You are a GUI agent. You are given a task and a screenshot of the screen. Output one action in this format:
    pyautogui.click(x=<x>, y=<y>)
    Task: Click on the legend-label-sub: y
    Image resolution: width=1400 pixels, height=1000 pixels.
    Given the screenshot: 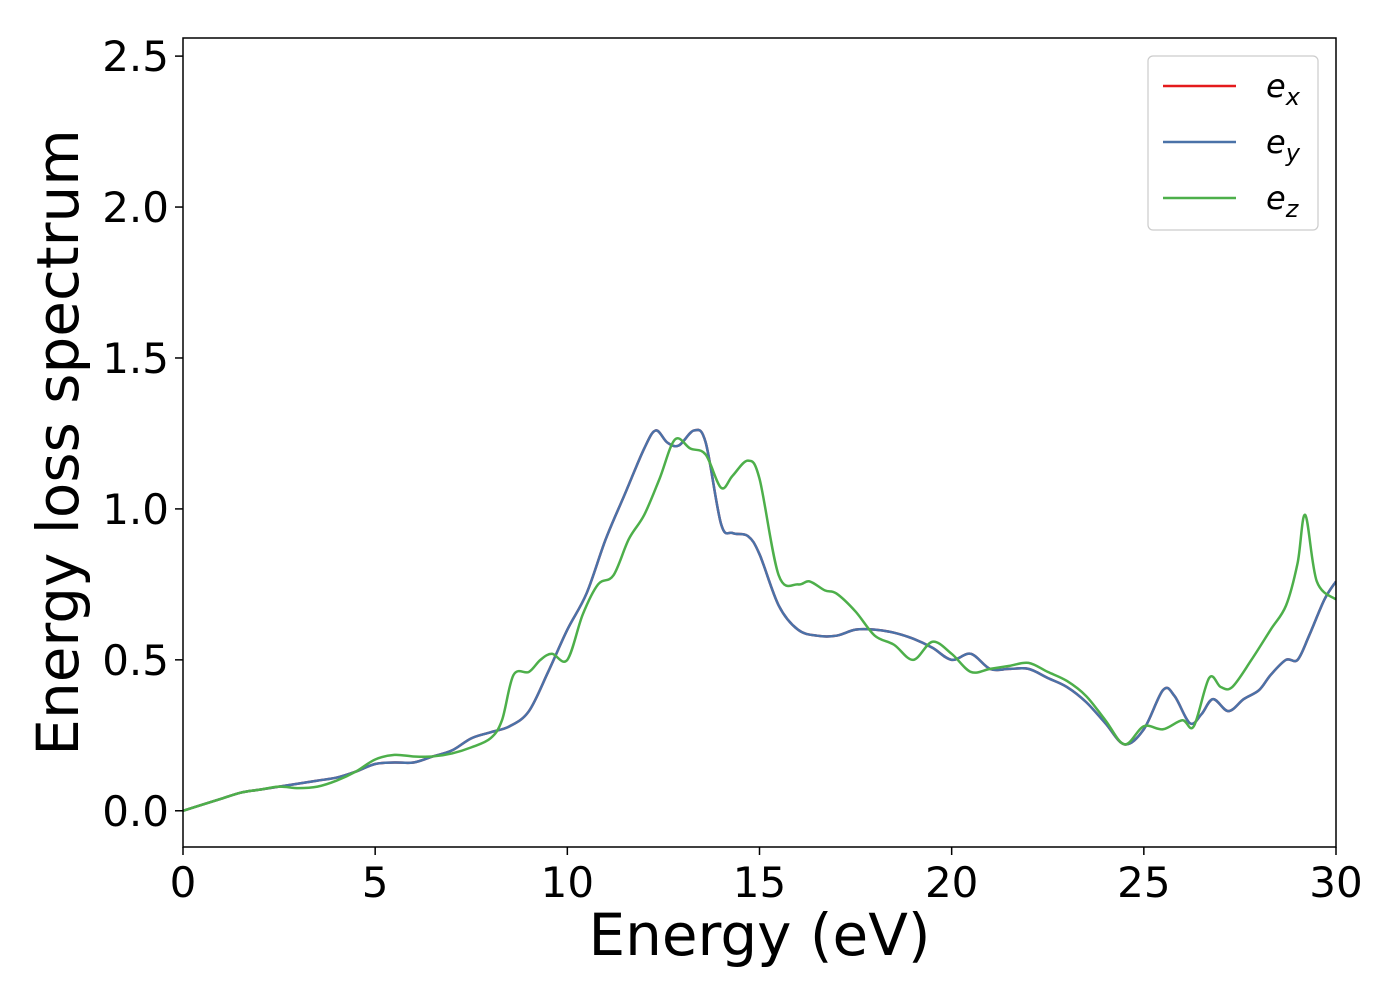 What is the action you would take?
    pyautogui.click(x=1293, y=153)
    